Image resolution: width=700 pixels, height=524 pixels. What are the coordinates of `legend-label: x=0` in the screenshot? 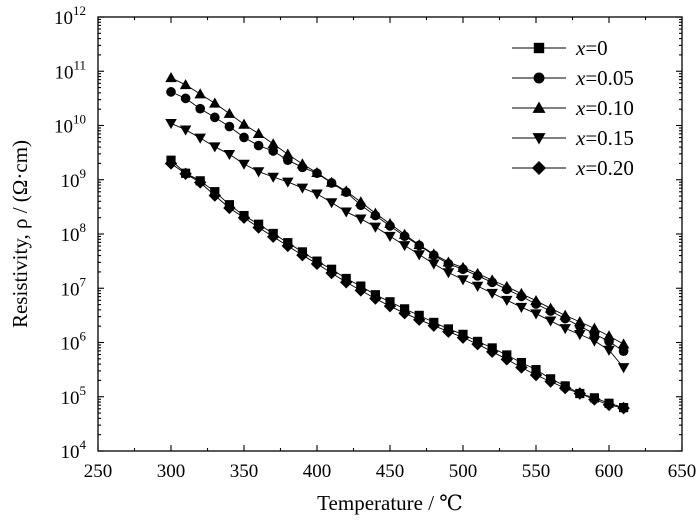 It's located at (591, 48).